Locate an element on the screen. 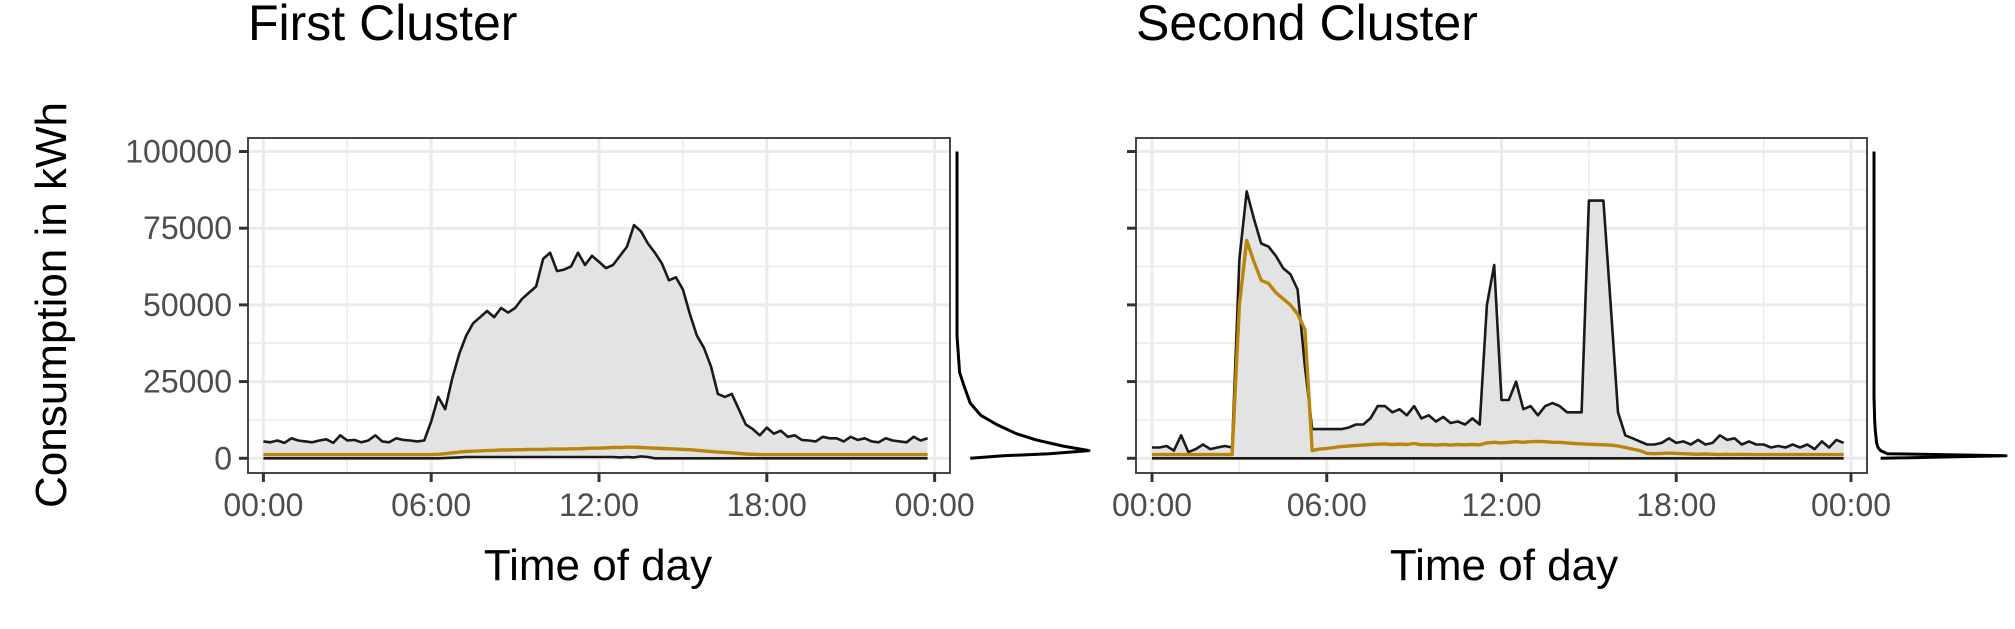 The image size is (2015, 629). y-tick-label: 75000 is located at coordinates (187, 228).